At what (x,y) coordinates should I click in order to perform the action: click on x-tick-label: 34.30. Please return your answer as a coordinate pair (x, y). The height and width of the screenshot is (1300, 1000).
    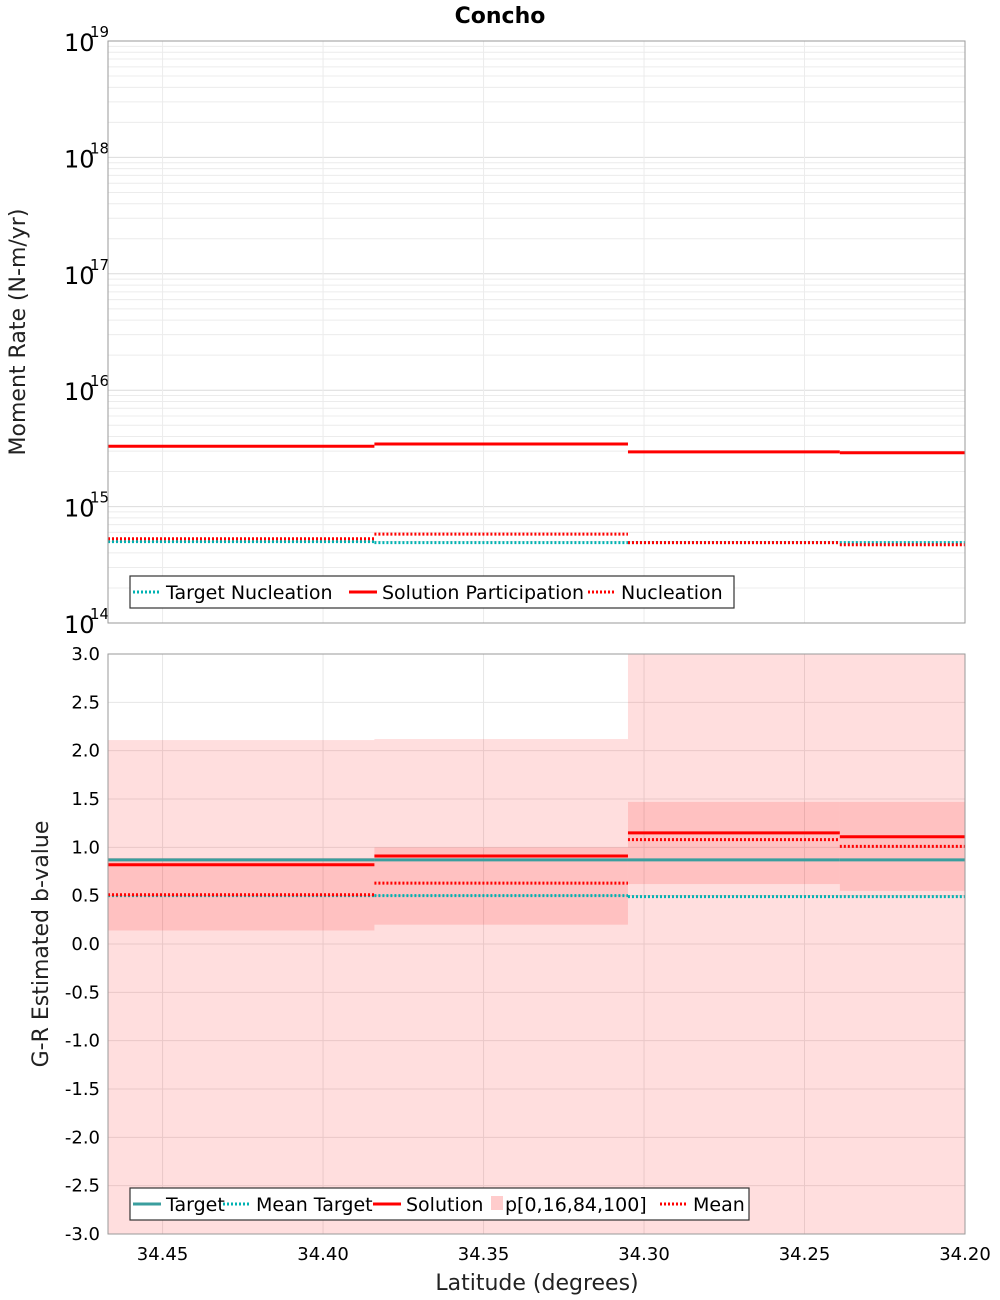
    Looking at the image, I should click on (644, 1254).